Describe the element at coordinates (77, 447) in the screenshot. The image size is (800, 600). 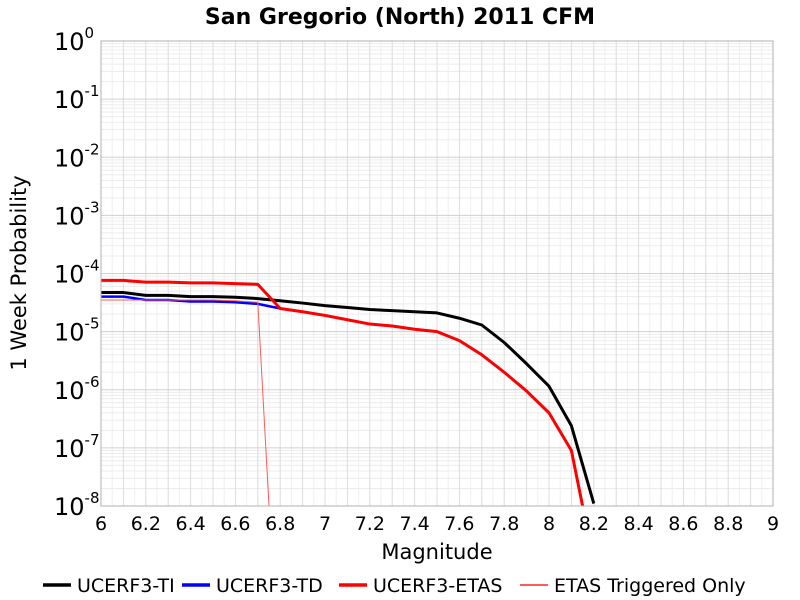
I see `y-tick-label: 10⁻⁷` at that location.